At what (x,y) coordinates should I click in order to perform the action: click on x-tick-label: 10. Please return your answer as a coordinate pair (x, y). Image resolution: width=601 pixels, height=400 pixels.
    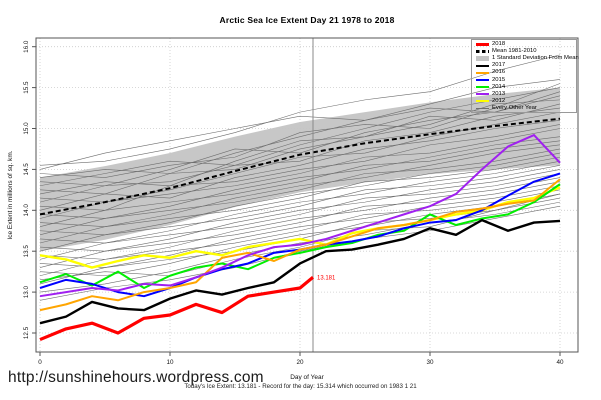
    Looking at the image, I should click on (170, 362).